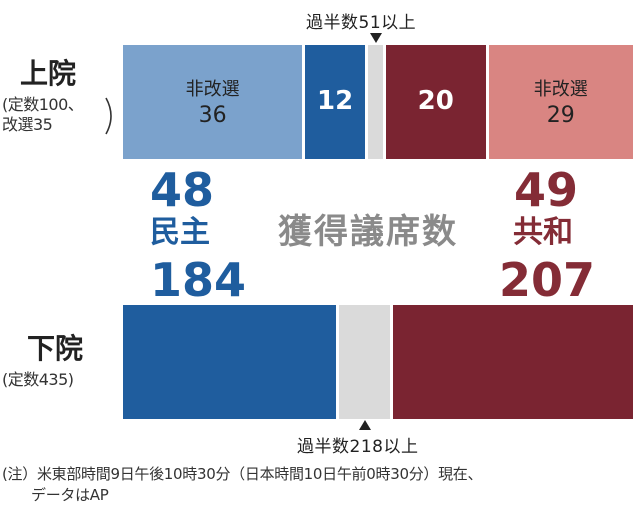  What do you see at coordinates (361, 23) in the screenshot?
I see `senate-majority-label: 過半数51以上` at bounding box center [361, 23].